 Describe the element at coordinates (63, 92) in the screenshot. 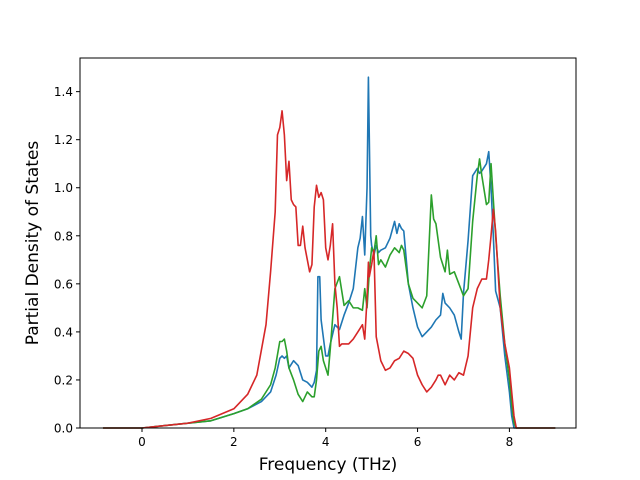

I see `y-tick-label: 1.4` at that location.